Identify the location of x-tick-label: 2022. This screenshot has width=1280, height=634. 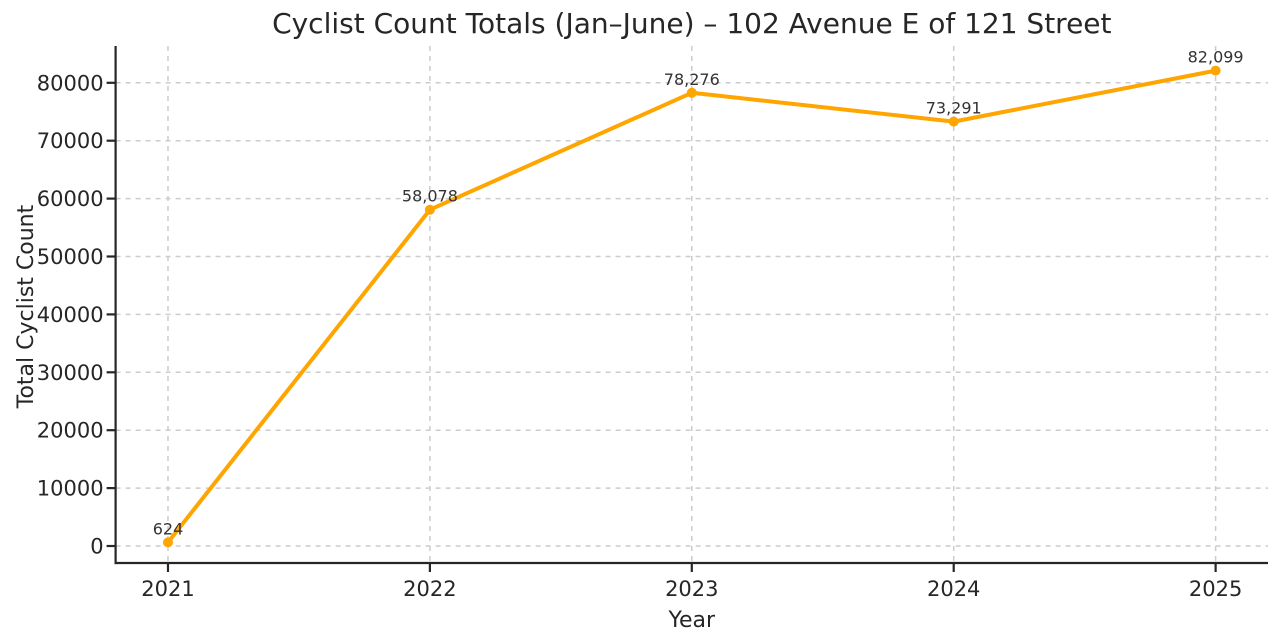
(429, 589).